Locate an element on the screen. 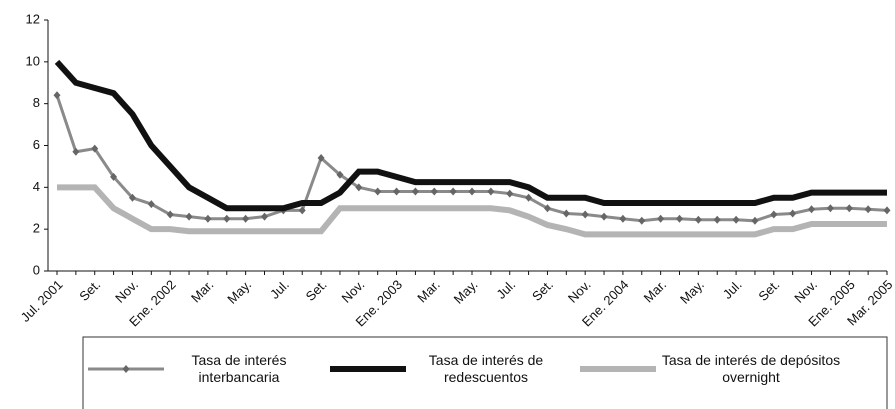 This screenshot has width=895, height=409. legend-item: Tasa de interés interbancaria is located at coordinates (201, 369).